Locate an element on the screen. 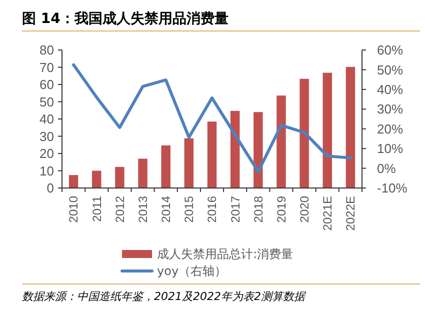 The image size is (425, 324). y-tick-label: 0 is located at coordinates (50, 188).